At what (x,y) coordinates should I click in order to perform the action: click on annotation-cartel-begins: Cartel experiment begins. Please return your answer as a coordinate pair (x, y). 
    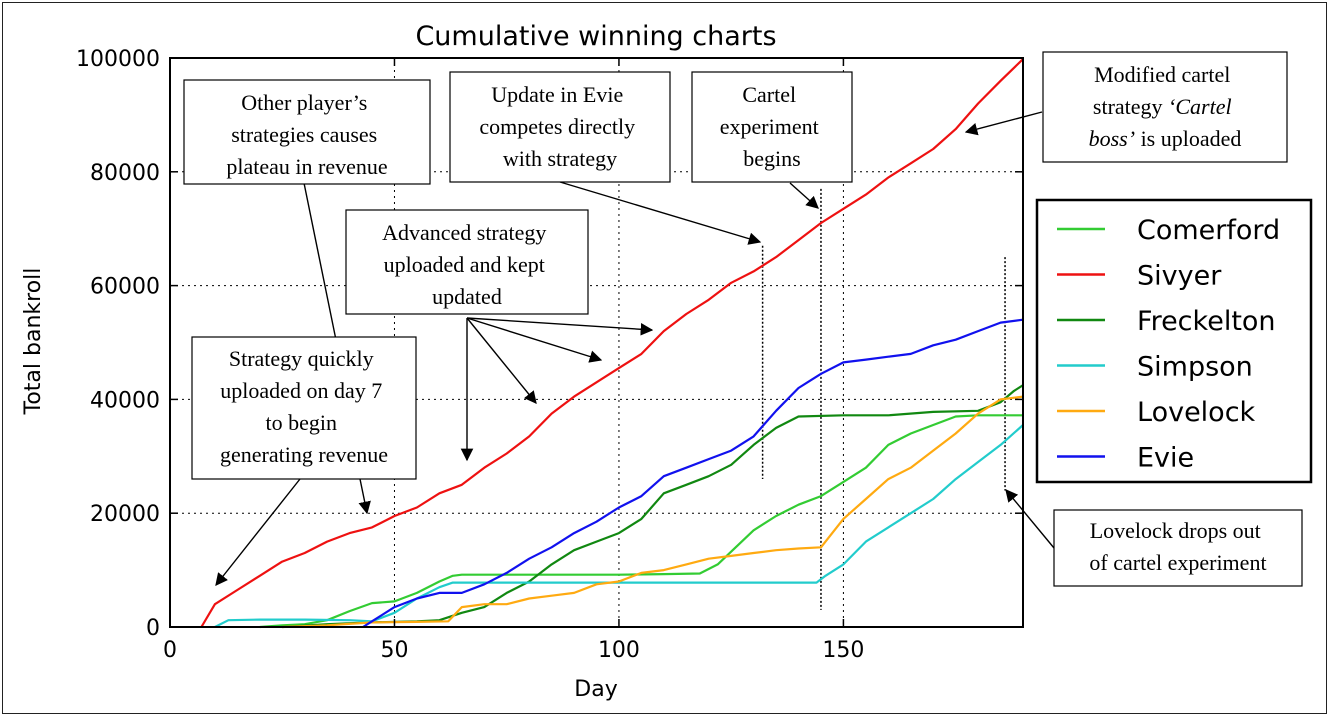
    Looking at the image, I should click on (772, 127).